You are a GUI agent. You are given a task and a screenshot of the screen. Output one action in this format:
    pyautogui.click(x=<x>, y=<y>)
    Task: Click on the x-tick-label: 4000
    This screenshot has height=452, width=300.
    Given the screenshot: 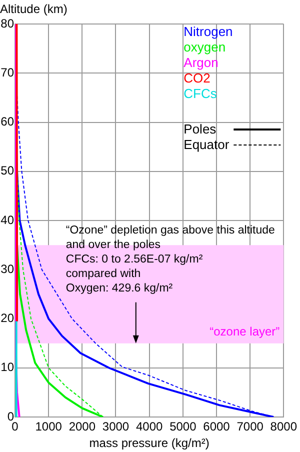 What is the action you would take?
    pyautogui.click(x=149, y=427)
    